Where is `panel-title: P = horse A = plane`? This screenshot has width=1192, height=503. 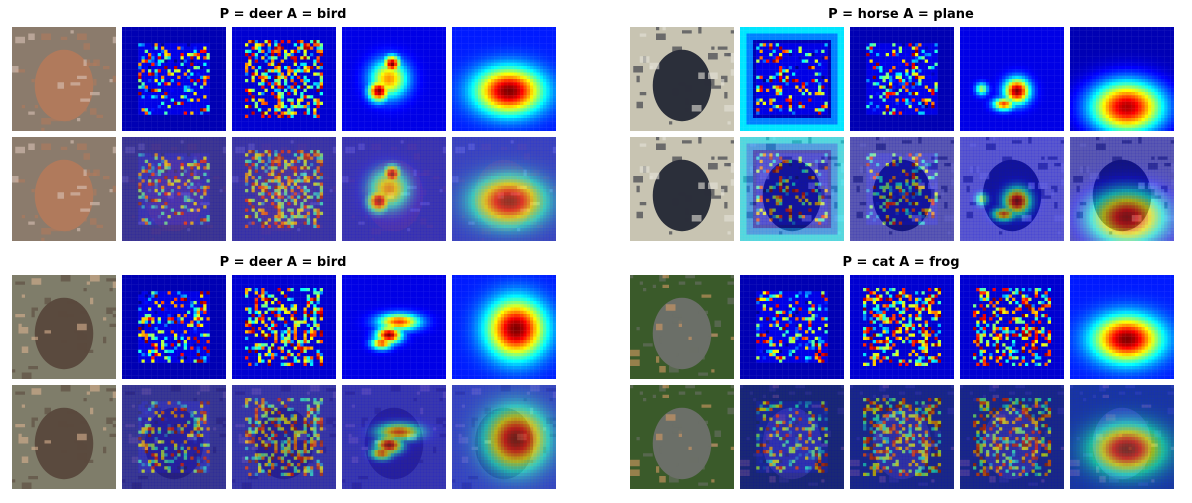
panel-title: P = horse A = plane is located at coordinates (901, 15).